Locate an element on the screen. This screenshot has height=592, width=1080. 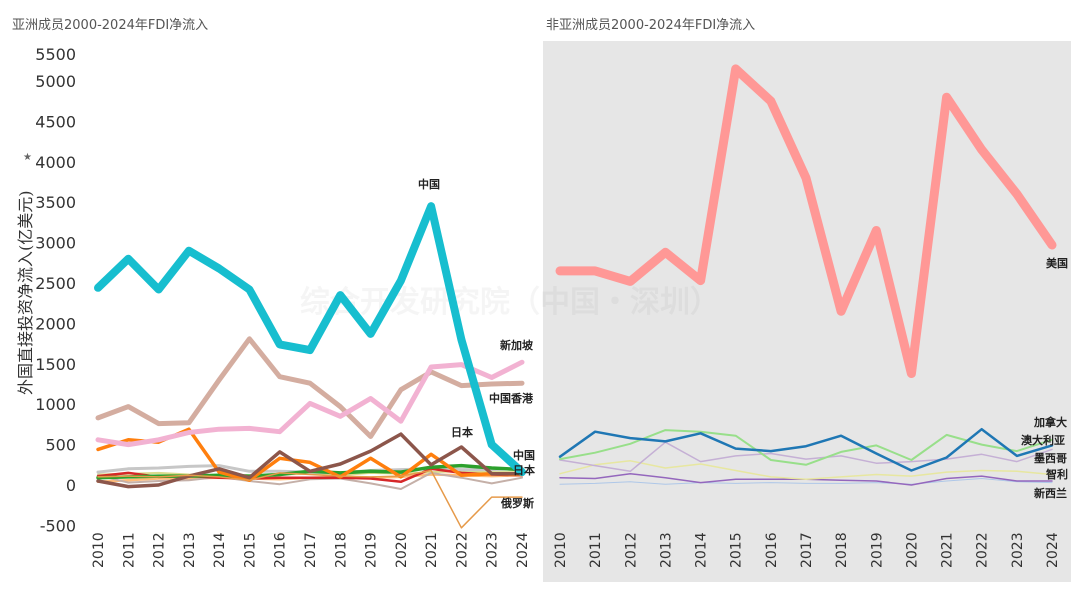
series-label: 智利 is located at coordinates (1057, 474).